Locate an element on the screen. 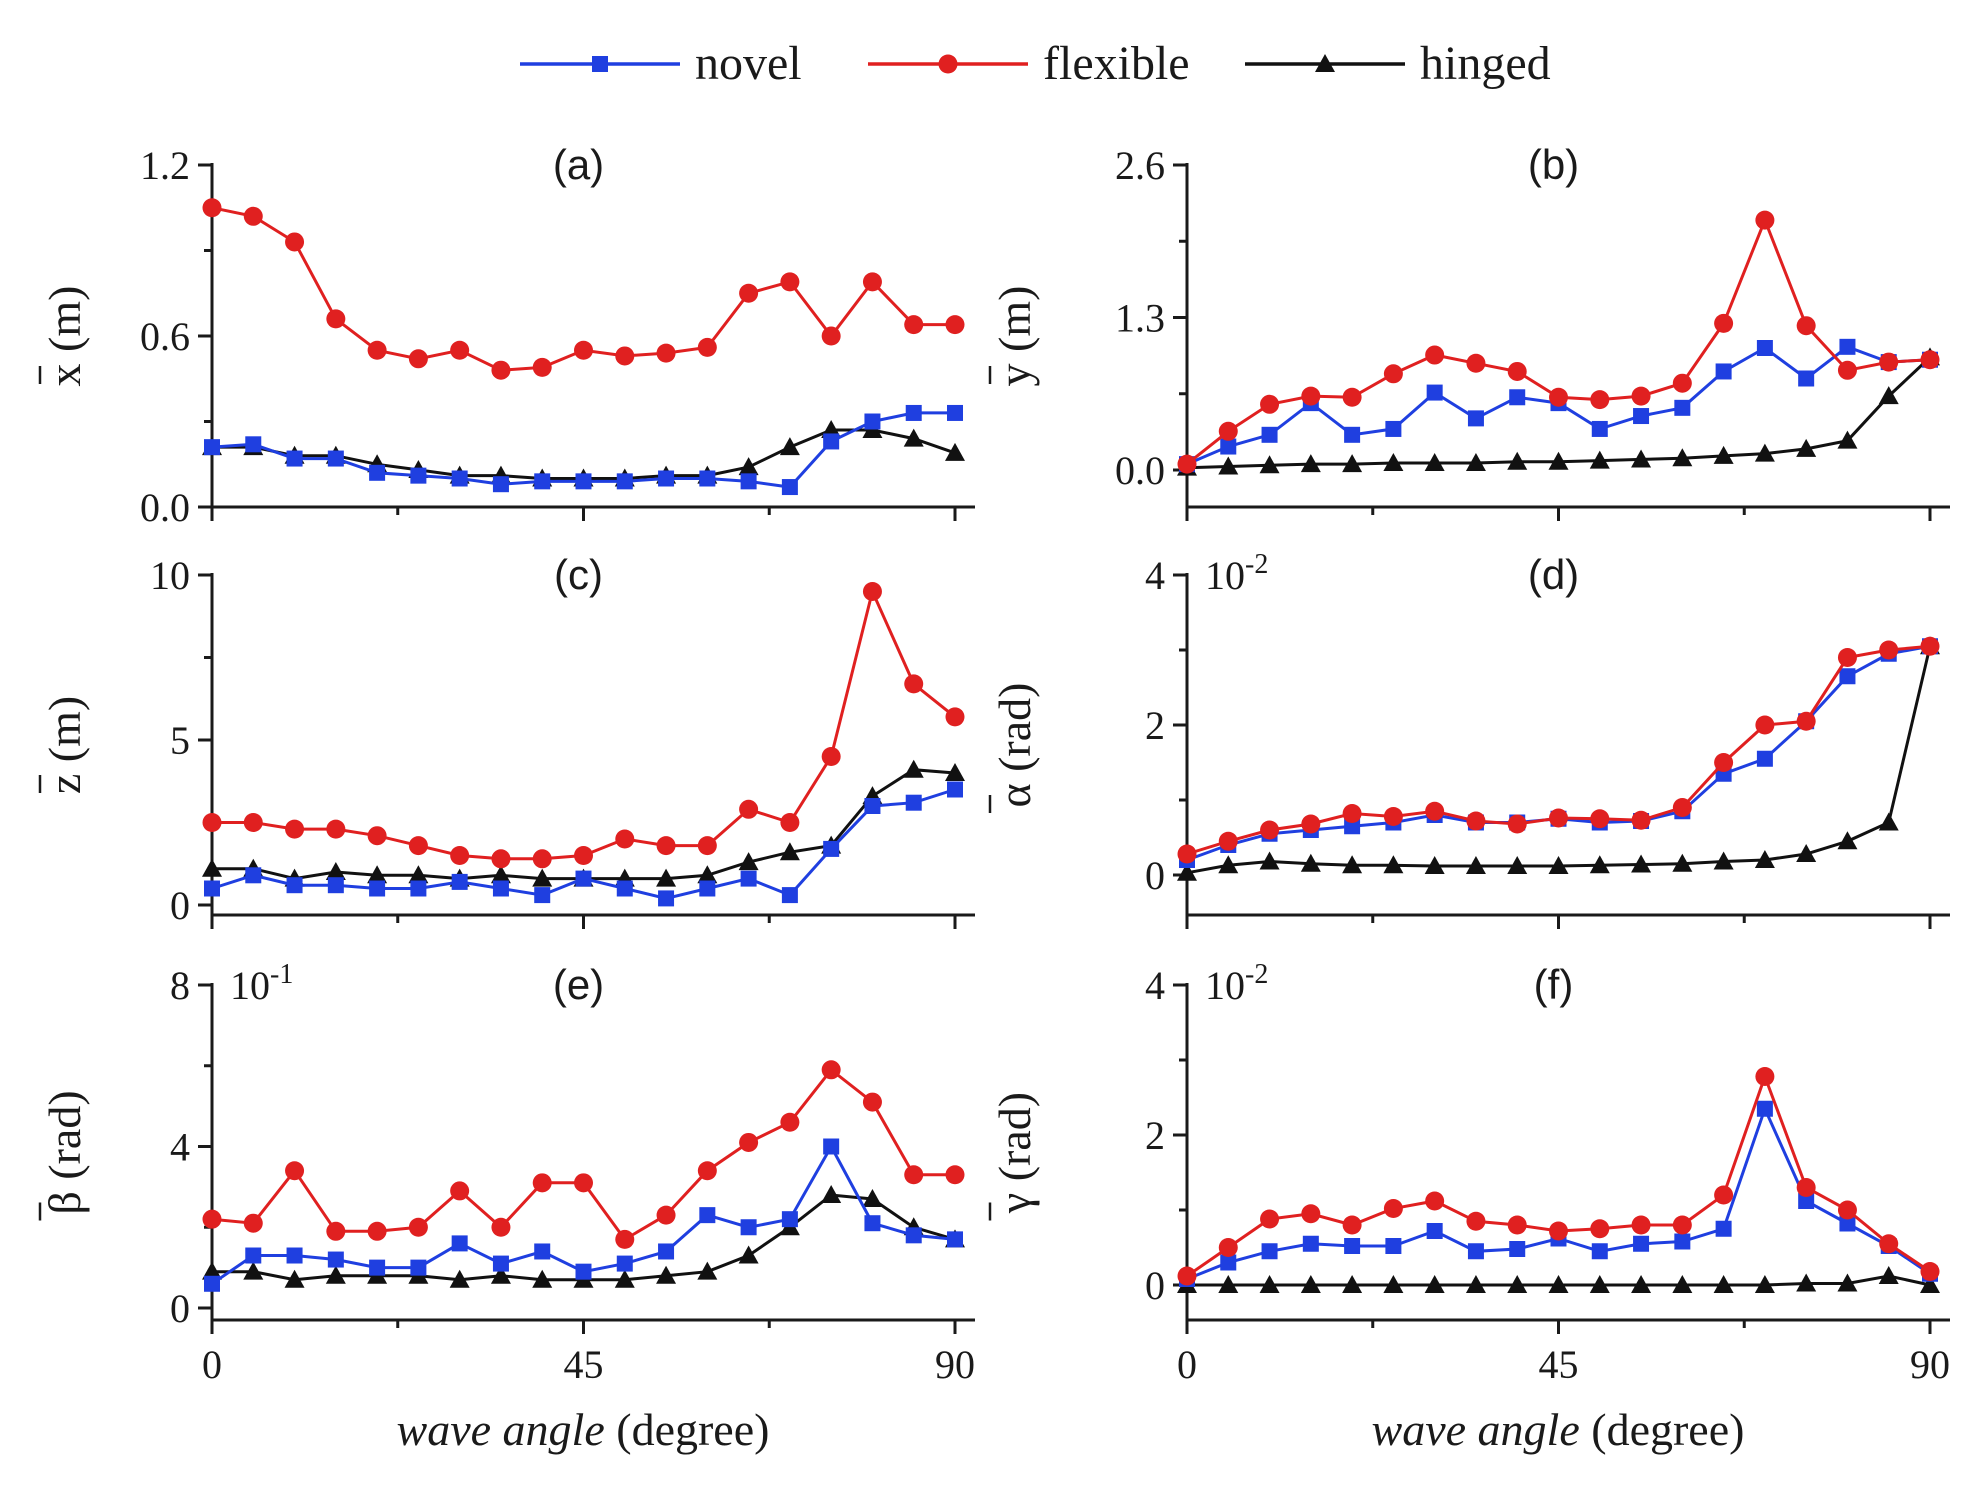  legend-item-flexible: flexible is located at coordinates (1029, 63).